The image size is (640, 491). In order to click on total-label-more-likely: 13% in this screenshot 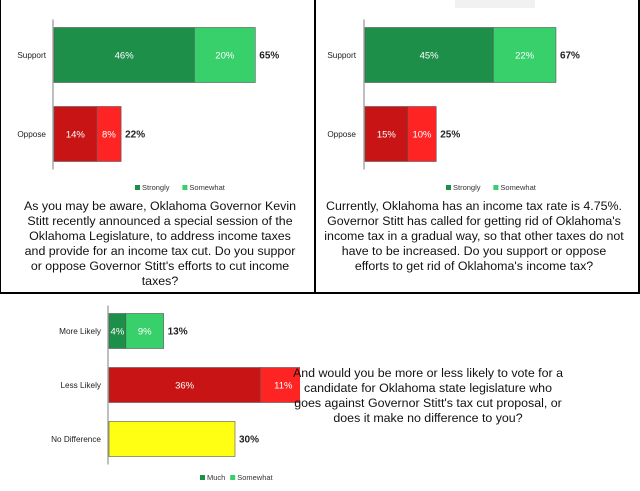, I will do `click(178, 332)`.